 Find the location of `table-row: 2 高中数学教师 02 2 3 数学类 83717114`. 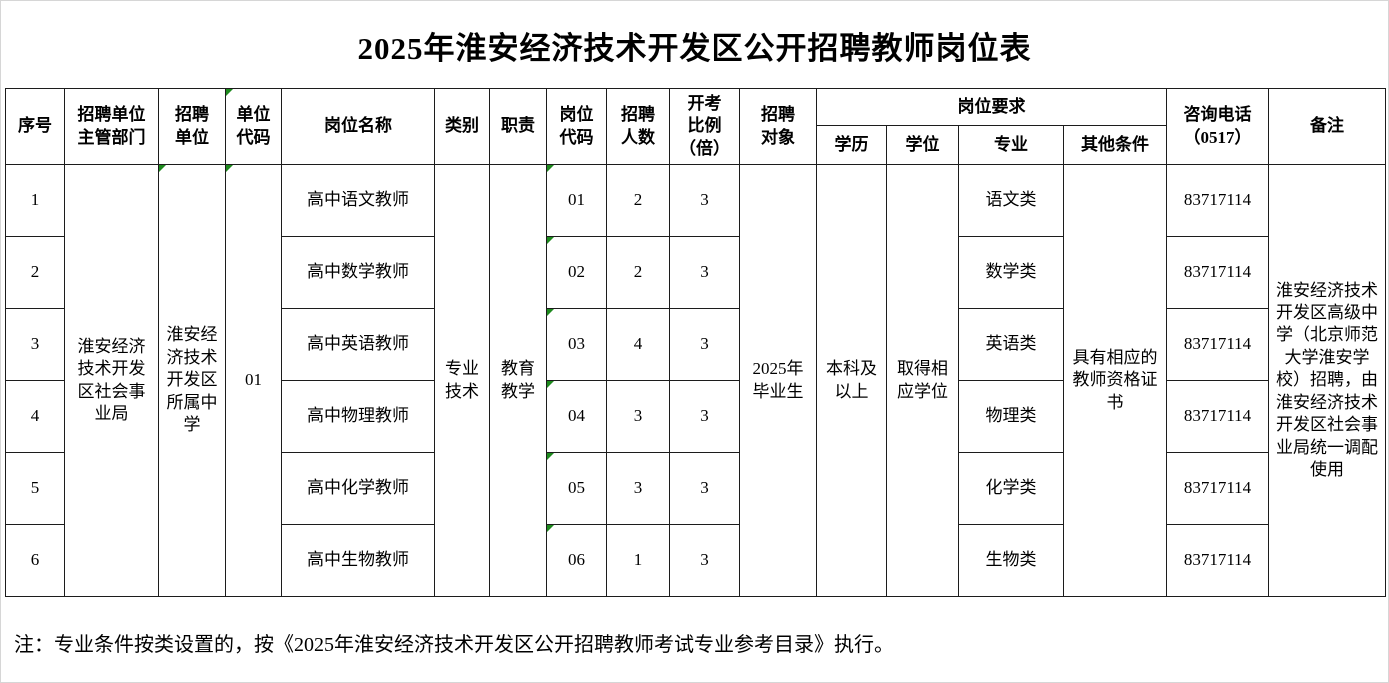

table-row: 2 高中数学教师 02 2 3 数学类 83717114 is located at coordinates (695, 272).